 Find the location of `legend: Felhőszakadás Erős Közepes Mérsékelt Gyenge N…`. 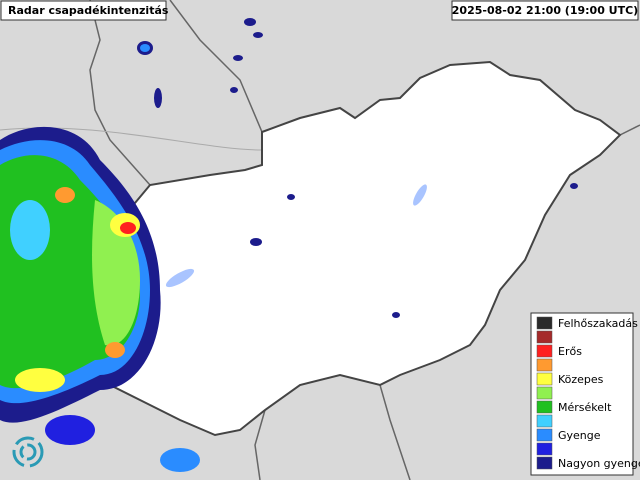

legend: Felhőszakadás Erős Közepes Mérsékelt Gyenge N… is located at coordinates (588, 393).